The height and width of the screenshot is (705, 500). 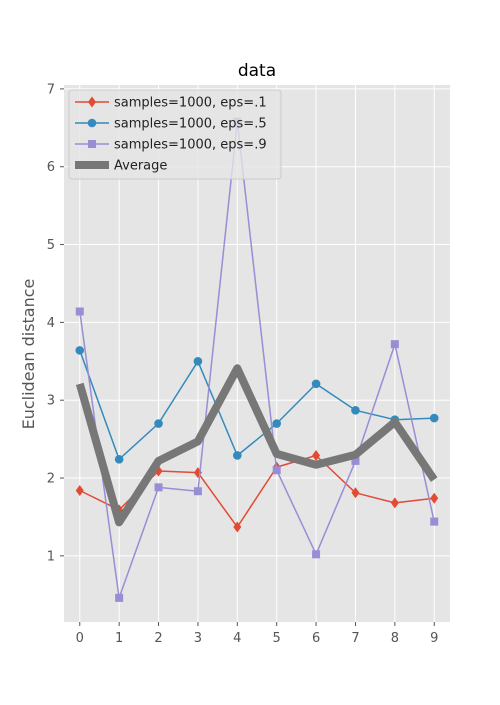 I want to click on x-tick-label: 6, so click(x=316, y=638).